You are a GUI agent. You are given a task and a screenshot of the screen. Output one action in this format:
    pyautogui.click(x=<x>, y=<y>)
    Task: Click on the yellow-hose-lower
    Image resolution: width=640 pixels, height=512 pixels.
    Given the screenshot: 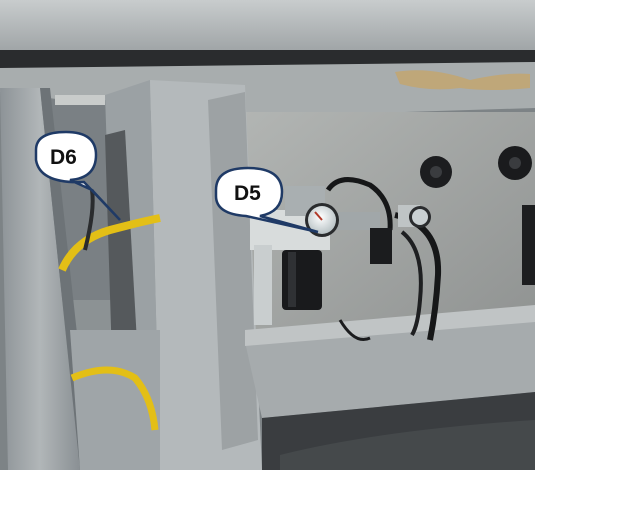 What is the action you would take?
    pyautogui.click(x=114, y=398)
    